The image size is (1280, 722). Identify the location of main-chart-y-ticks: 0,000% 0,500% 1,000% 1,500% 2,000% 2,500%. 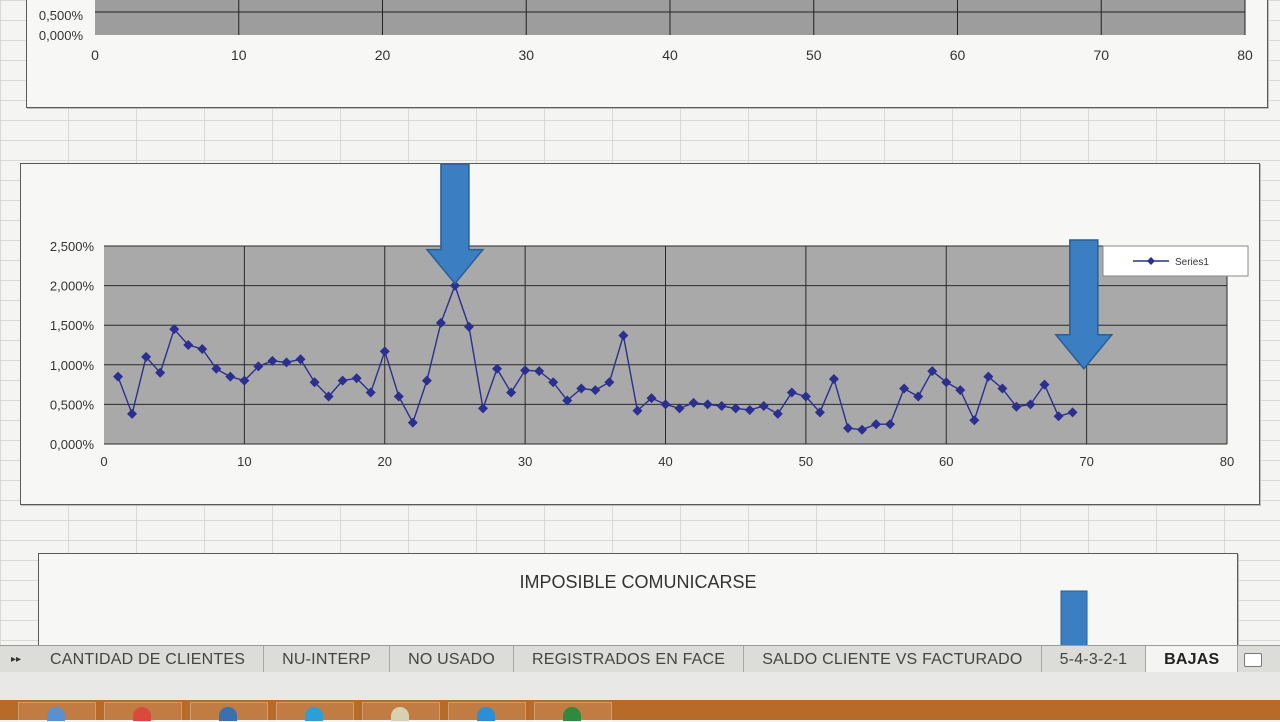
(72, 345).